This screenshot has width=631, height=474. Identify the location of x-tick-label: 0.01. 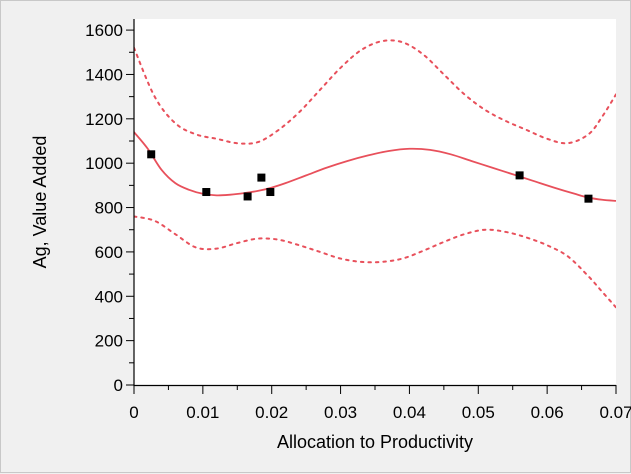
(202, 412).